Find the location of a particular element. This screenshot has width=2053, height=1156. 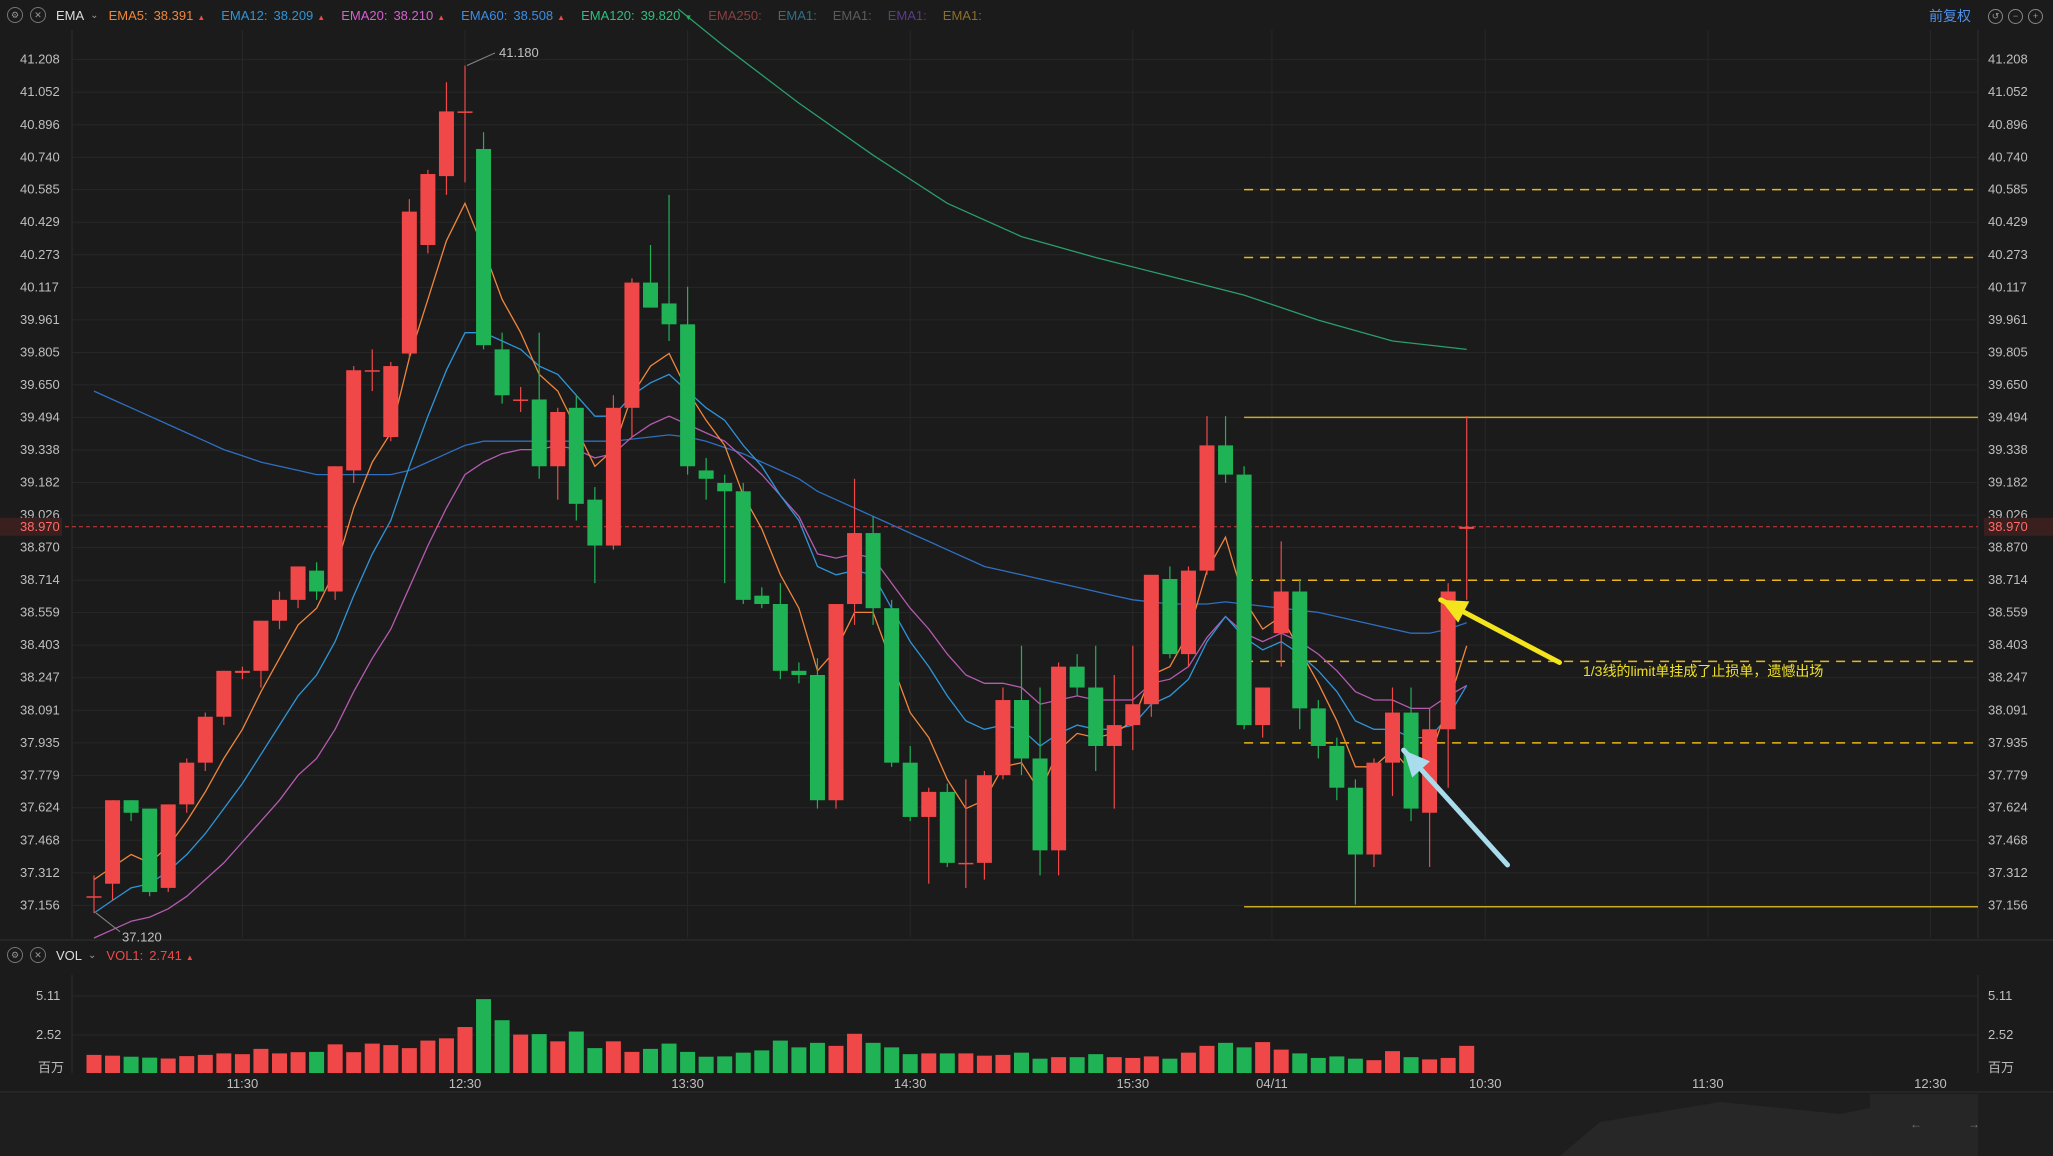

legend-item: EMA250: is located at coordinates (734, 15).